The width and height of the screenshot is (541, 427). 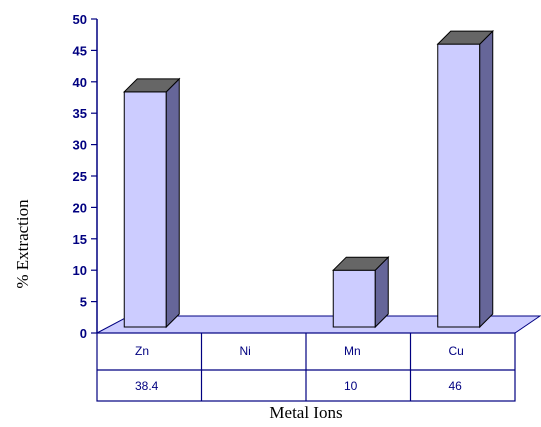 I want to click on category-label: Mn, so click(x=352, y=351).